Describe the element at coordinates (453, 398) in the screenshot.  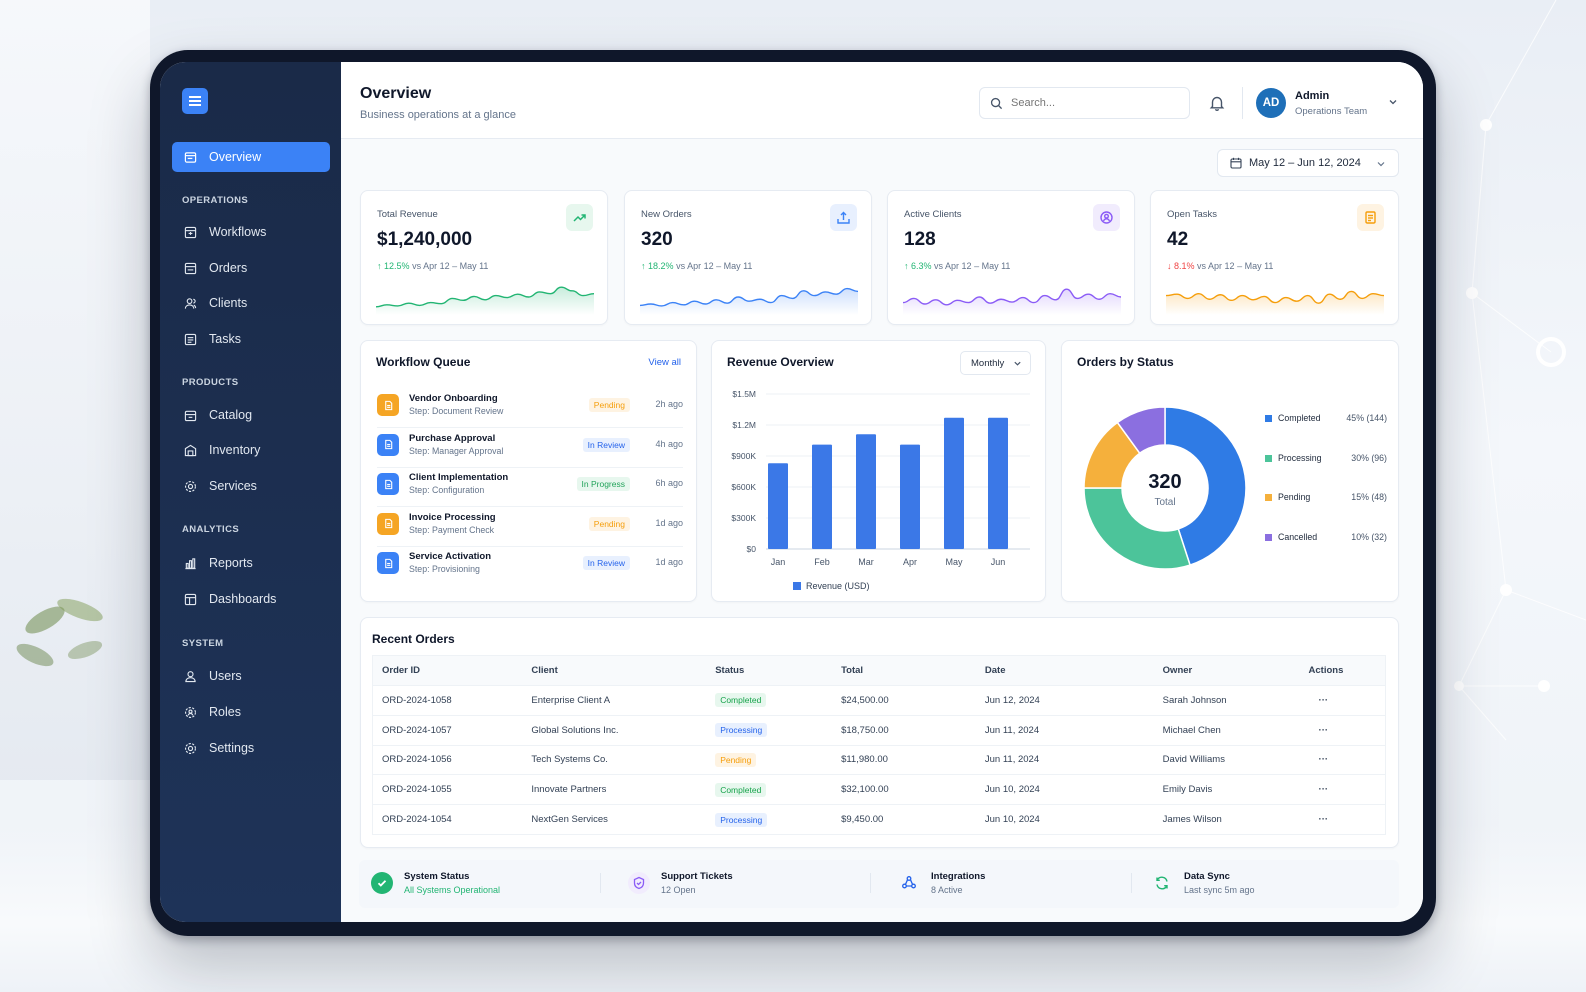
I see `workflow-name: Vendor Onboarding` at that location.